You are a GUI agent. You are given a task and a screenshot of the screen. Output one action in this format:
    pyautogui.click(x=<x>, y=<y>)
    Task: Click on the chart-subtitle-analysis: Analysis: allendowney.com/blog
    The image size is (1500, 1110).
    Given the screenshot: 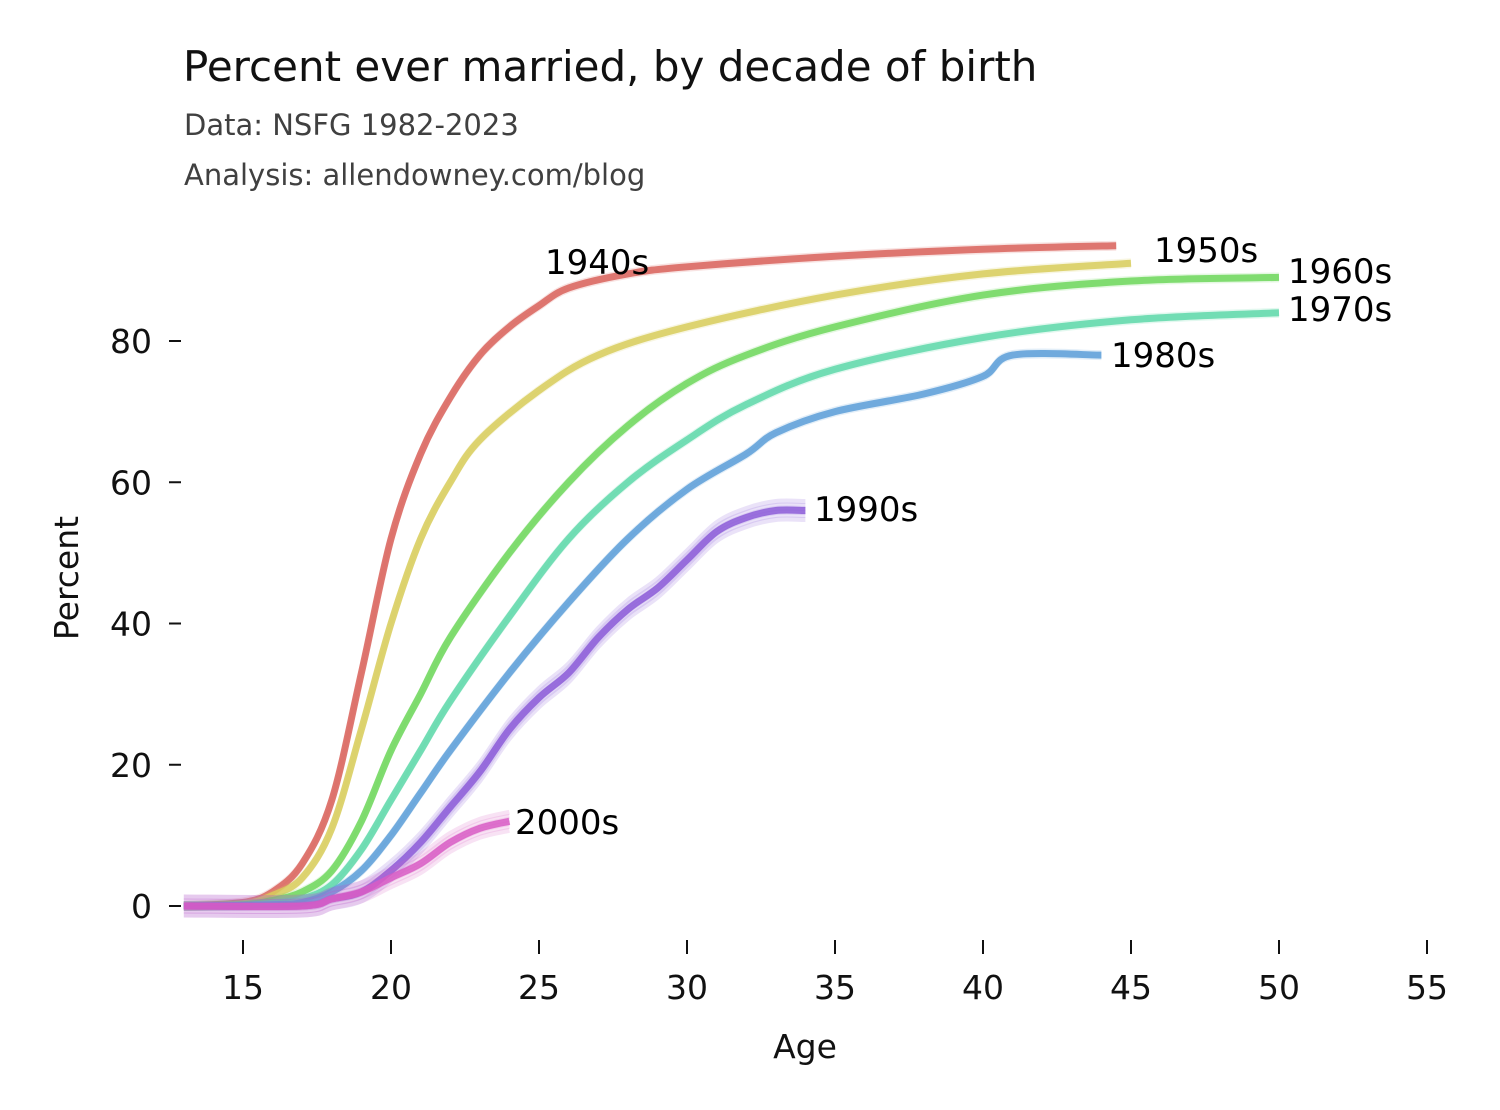 What is the action you would take?
    pyautogui.click(x=415, y=175)
    